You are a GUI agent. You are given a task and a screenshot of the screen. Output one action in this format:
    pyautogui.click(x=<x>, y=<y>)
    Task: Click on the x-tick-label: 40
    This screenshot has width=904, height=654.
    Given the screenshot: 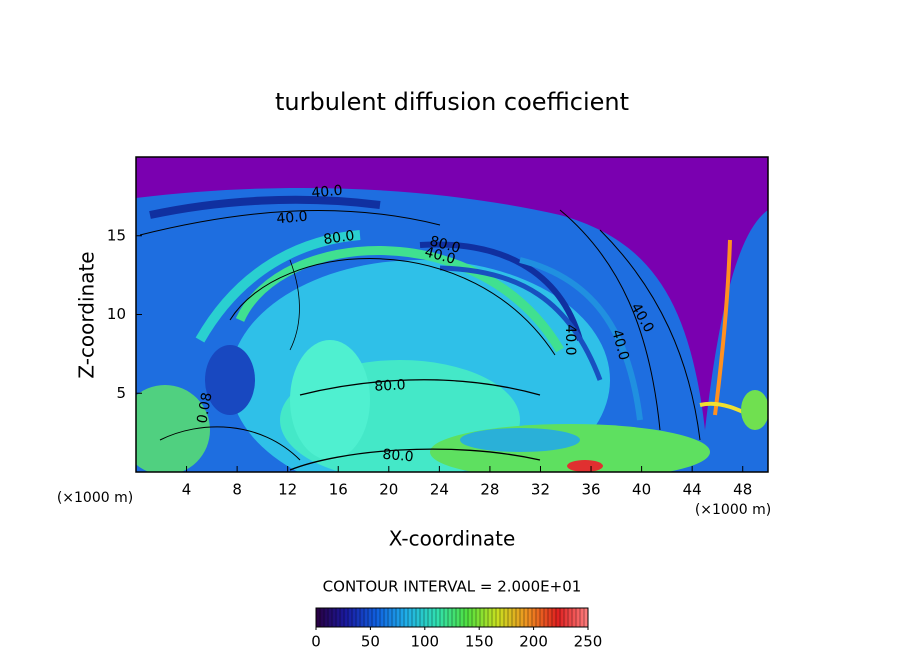 What is the action you would take?
    pyautogui.click(x=641, y=490)
    